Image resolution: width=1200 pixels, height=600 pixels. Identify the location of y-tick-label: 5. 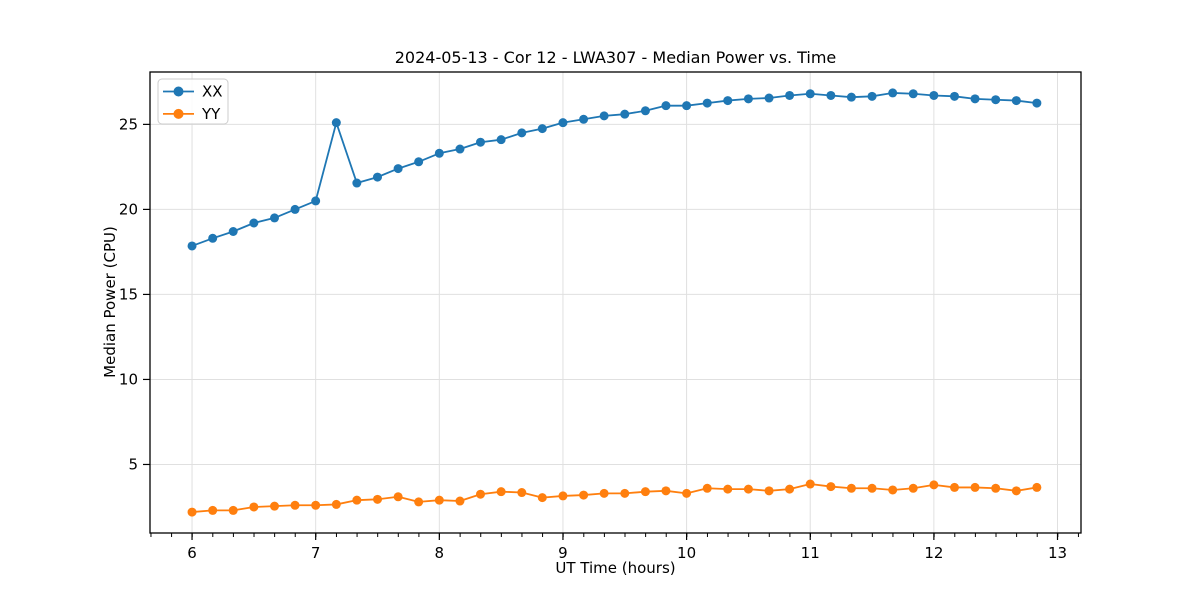
(133, 464).